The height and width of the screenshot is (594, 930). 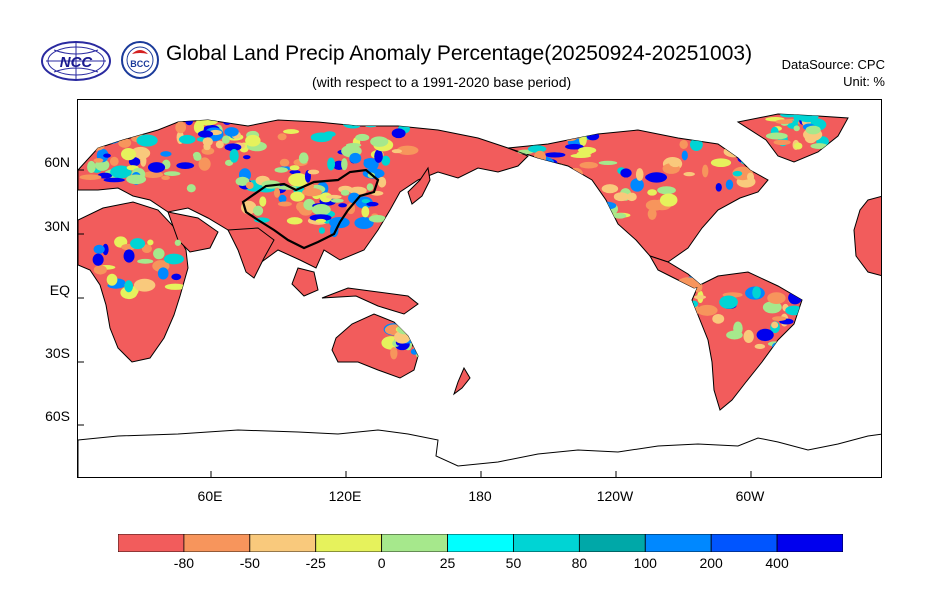 What do you see at coordinates (57, 226) in the screenshot?
I see `lat-label-30n: 30N` at bounding box center [57, 226].